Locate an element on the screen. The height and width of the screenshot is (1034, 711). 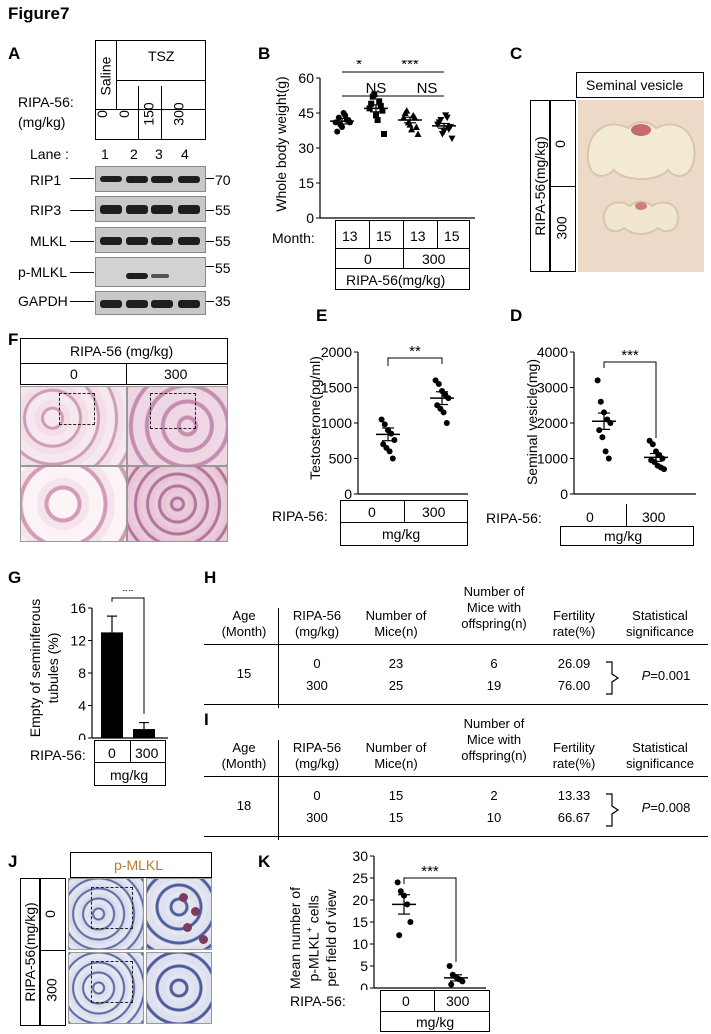
e-unit: mg/kg is located at coordinates (401, 534).